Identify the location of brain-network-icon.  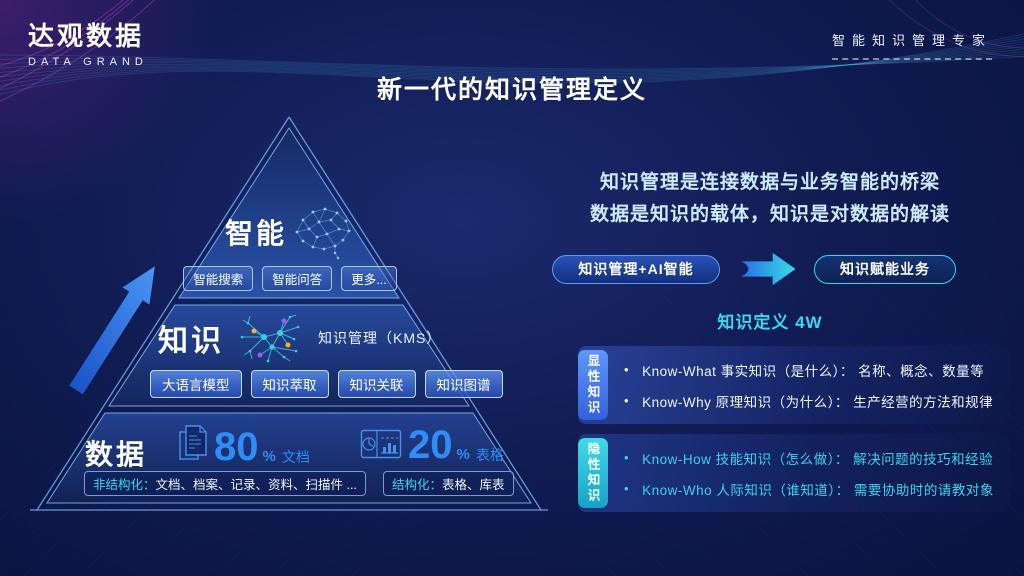
(323, 233).